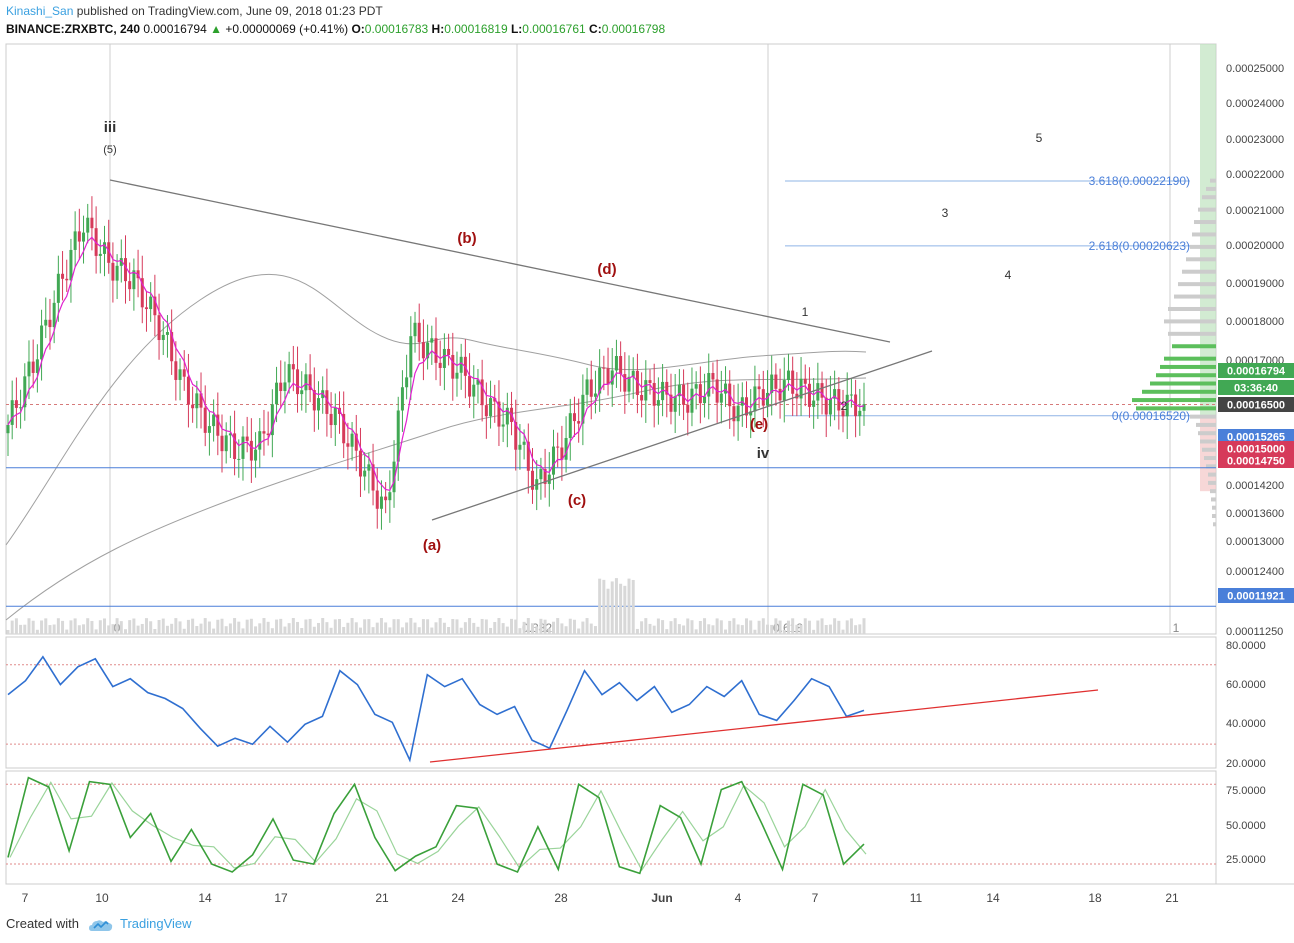  What do you see at coordinates (763, 453) in the screenshot?
I see `wave-label: iv` at bounding box center [763, 453].